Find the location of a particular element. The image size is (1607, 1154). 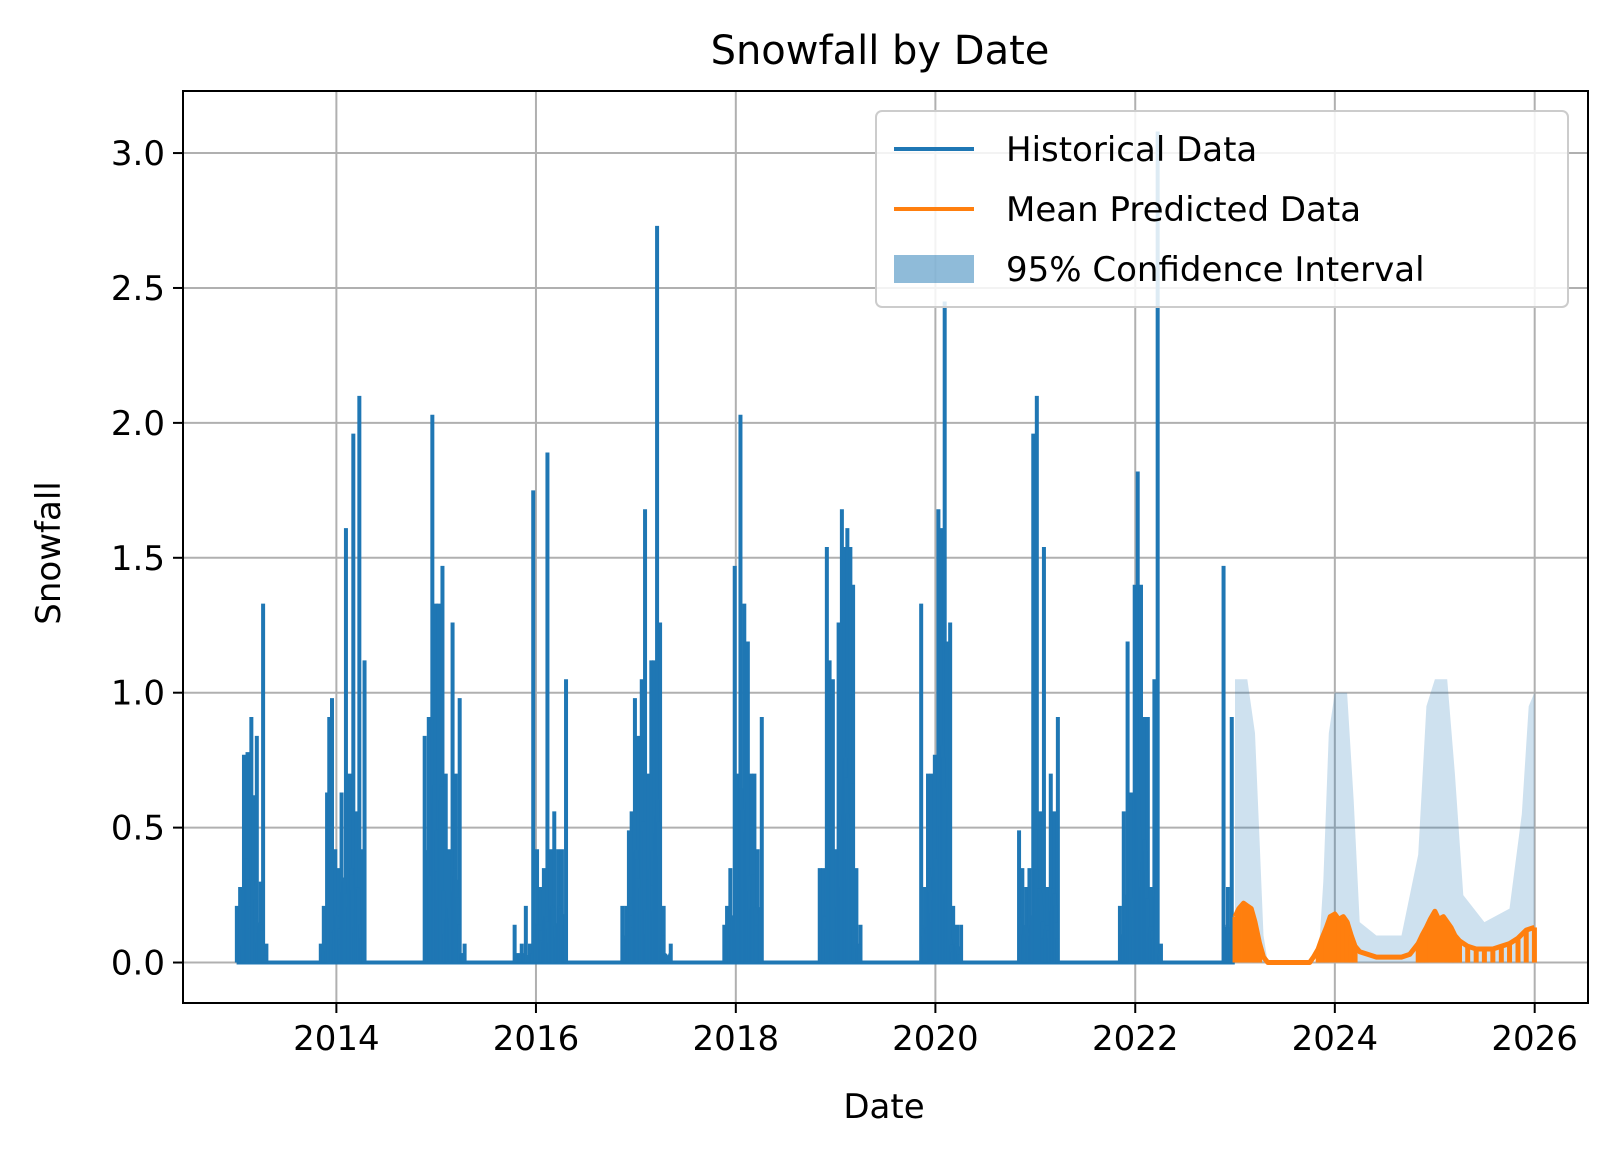

legend-label: Historical Data is located at coordinates (1131, 150).